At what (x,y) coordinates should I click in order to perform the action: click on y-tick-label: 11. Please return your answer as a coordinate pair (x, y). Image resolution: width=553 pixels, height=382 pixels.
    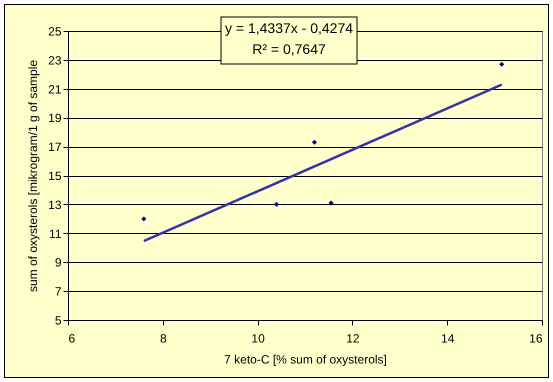
    Looking at the image, I should click on (55, 233).